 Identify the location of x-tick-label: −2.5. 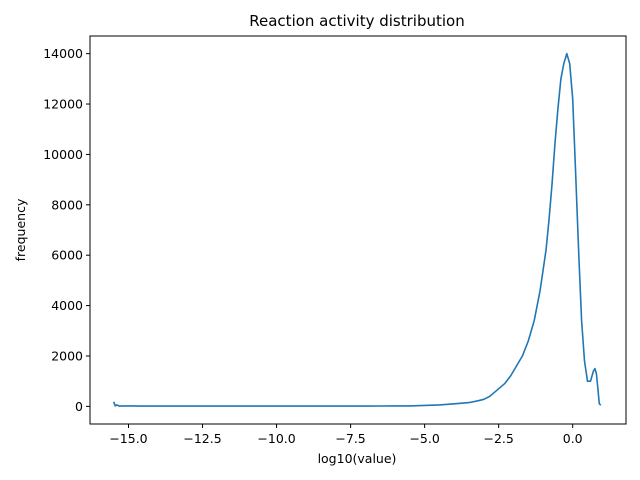
(498, 438).